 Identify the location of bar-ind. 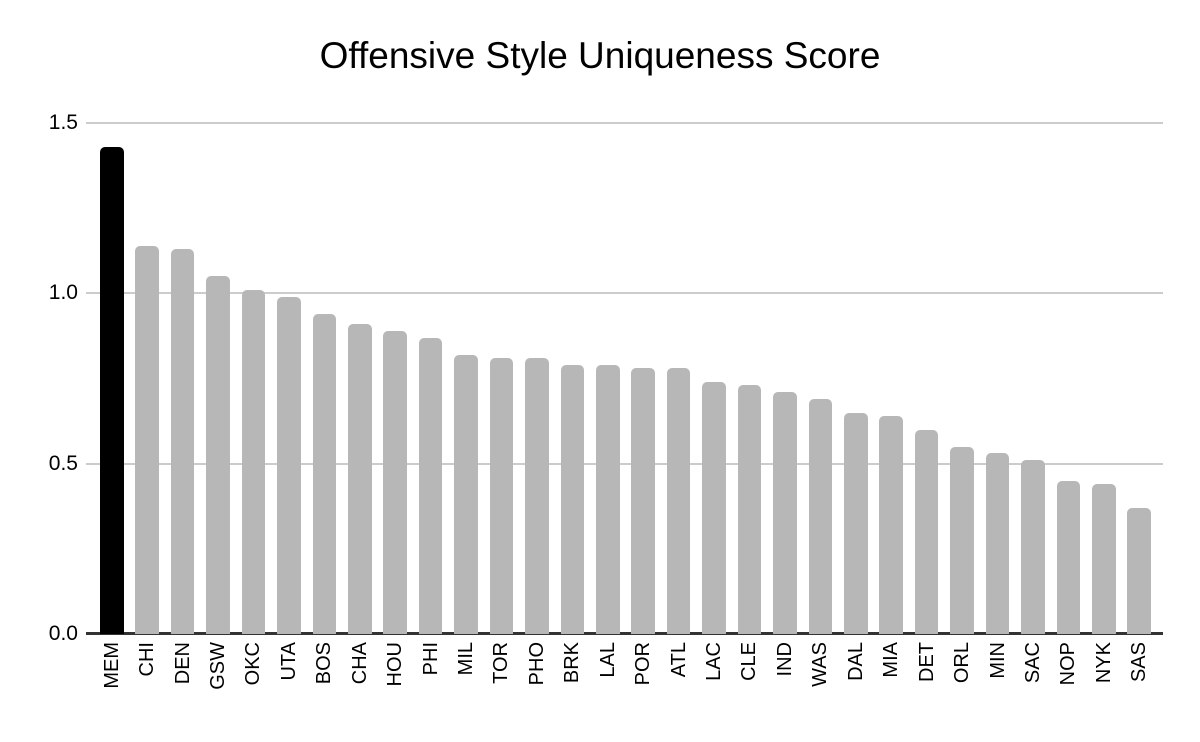
(785, 513).